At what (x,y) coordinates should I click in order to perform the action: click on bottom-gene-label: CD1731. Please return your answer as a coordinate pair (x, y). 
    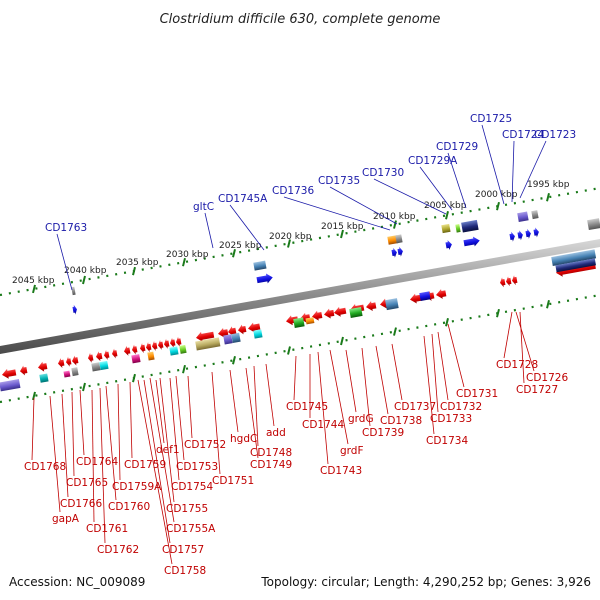
    Looking at the image, I should click on (477, 394).